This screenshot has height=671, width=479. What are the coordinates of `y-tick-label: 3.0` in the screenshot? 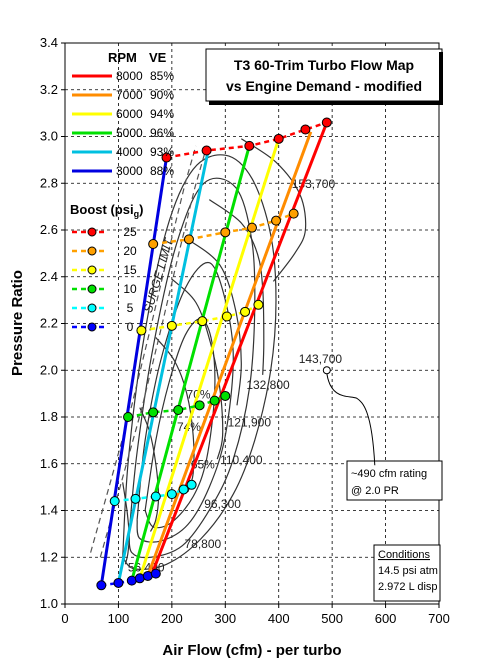 It's located at (49, 136).